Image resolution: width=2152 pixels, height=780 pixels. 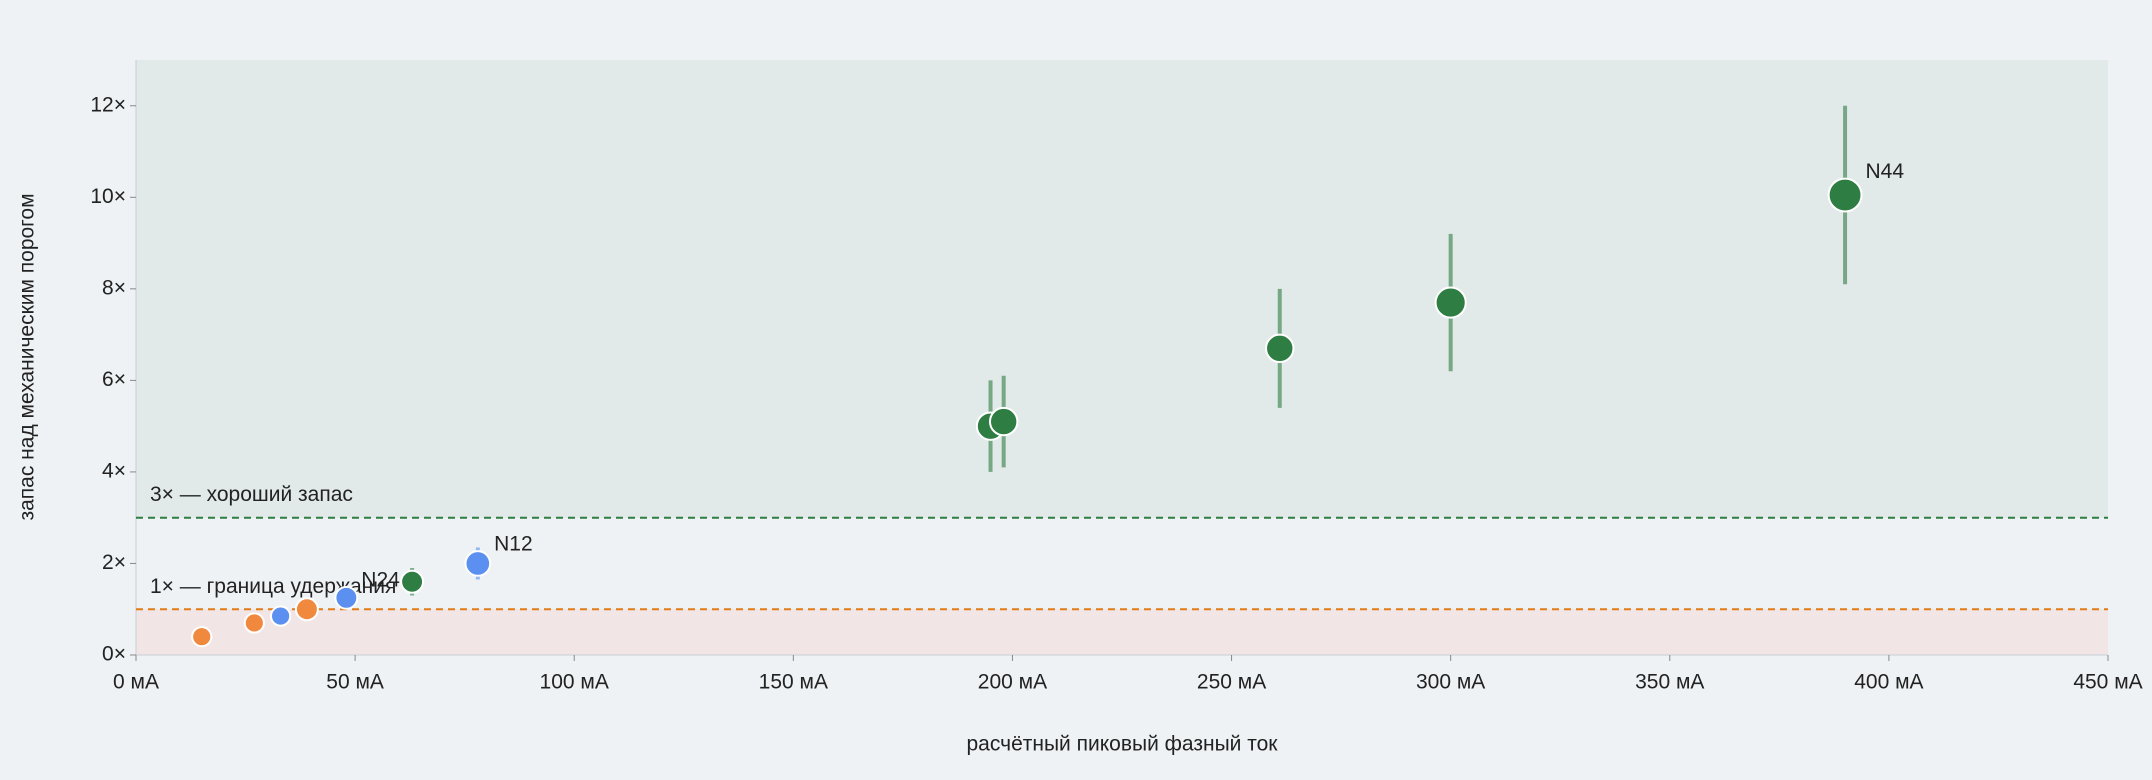 What do you see at coordinates (114, 470) in the screenshot?
I see `y-tick-label: 4×` at bounding box center [114, 470].